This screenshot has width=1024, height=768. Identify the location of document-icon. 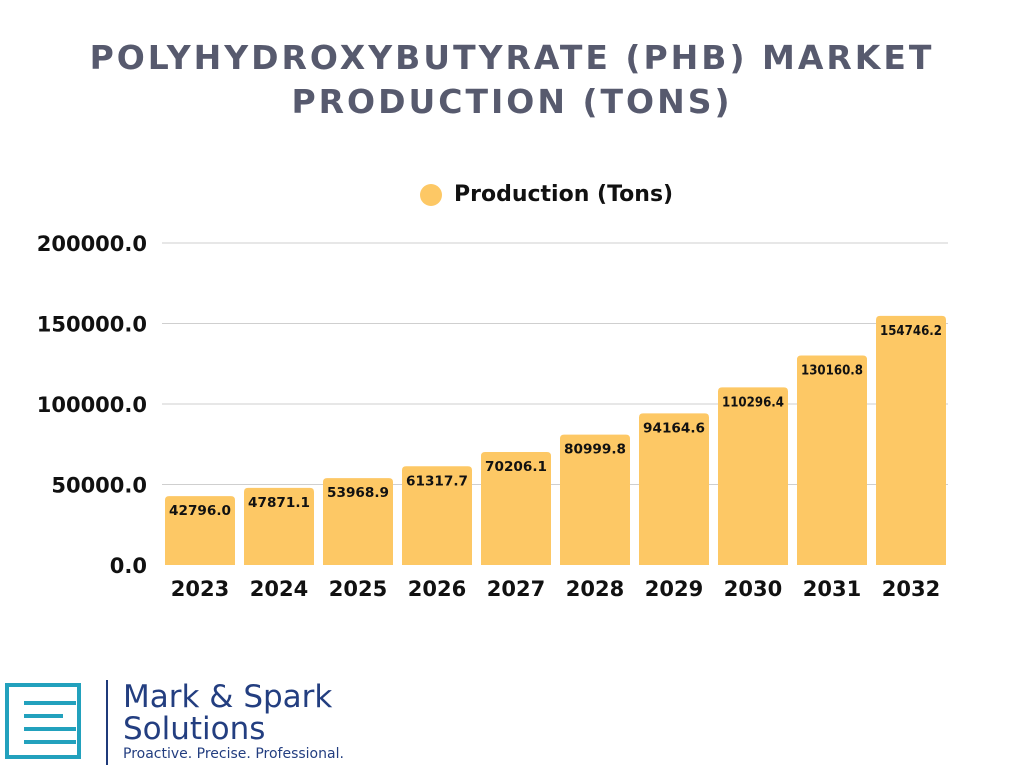
(43, 721).